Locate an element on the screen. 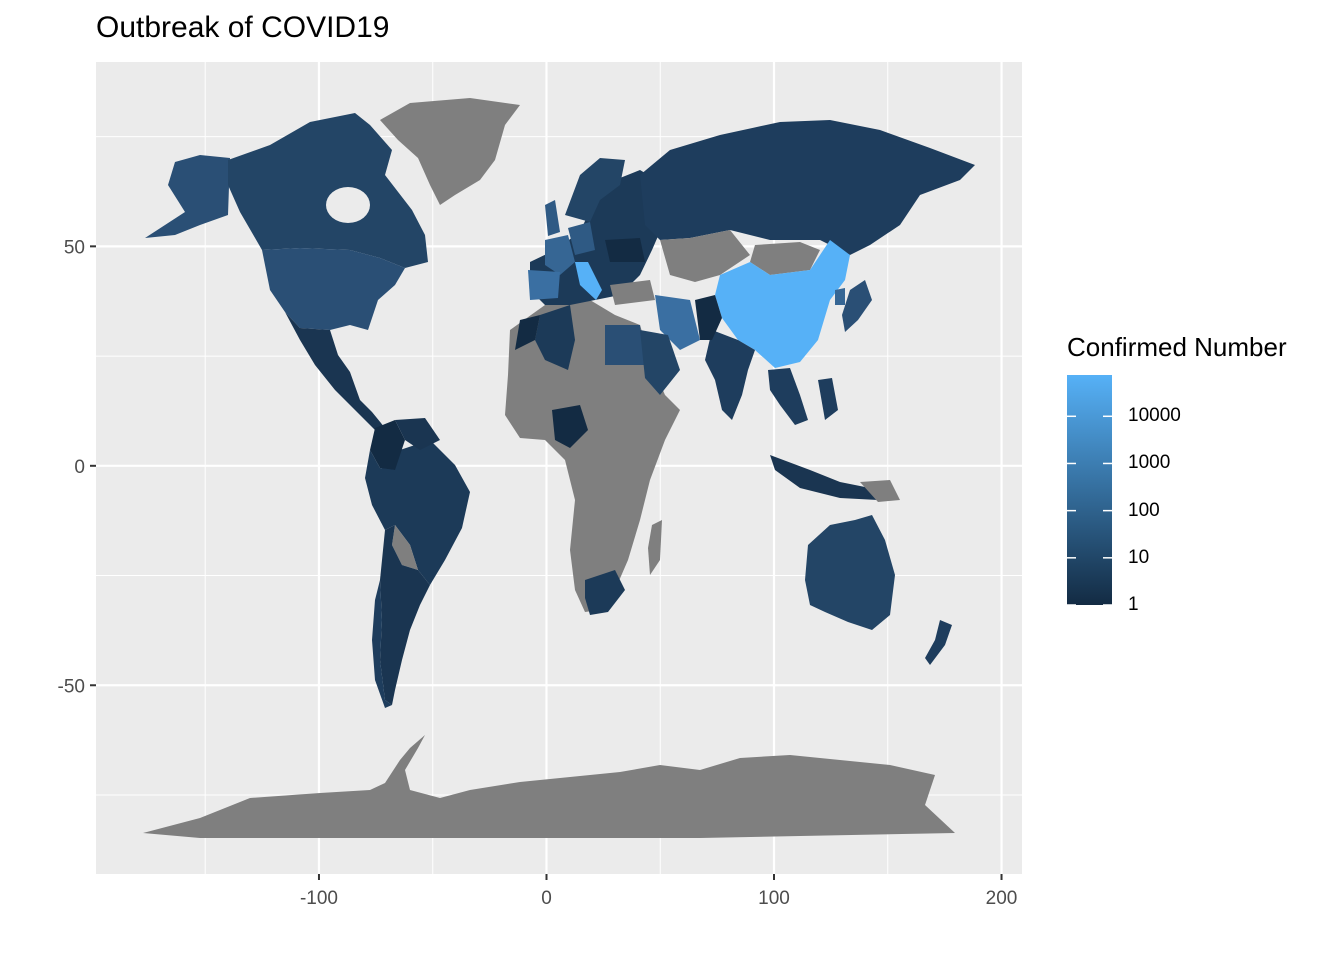 The width and height of the screenshot is (1344, 960). country-korea is located at coordinates (840, 296).